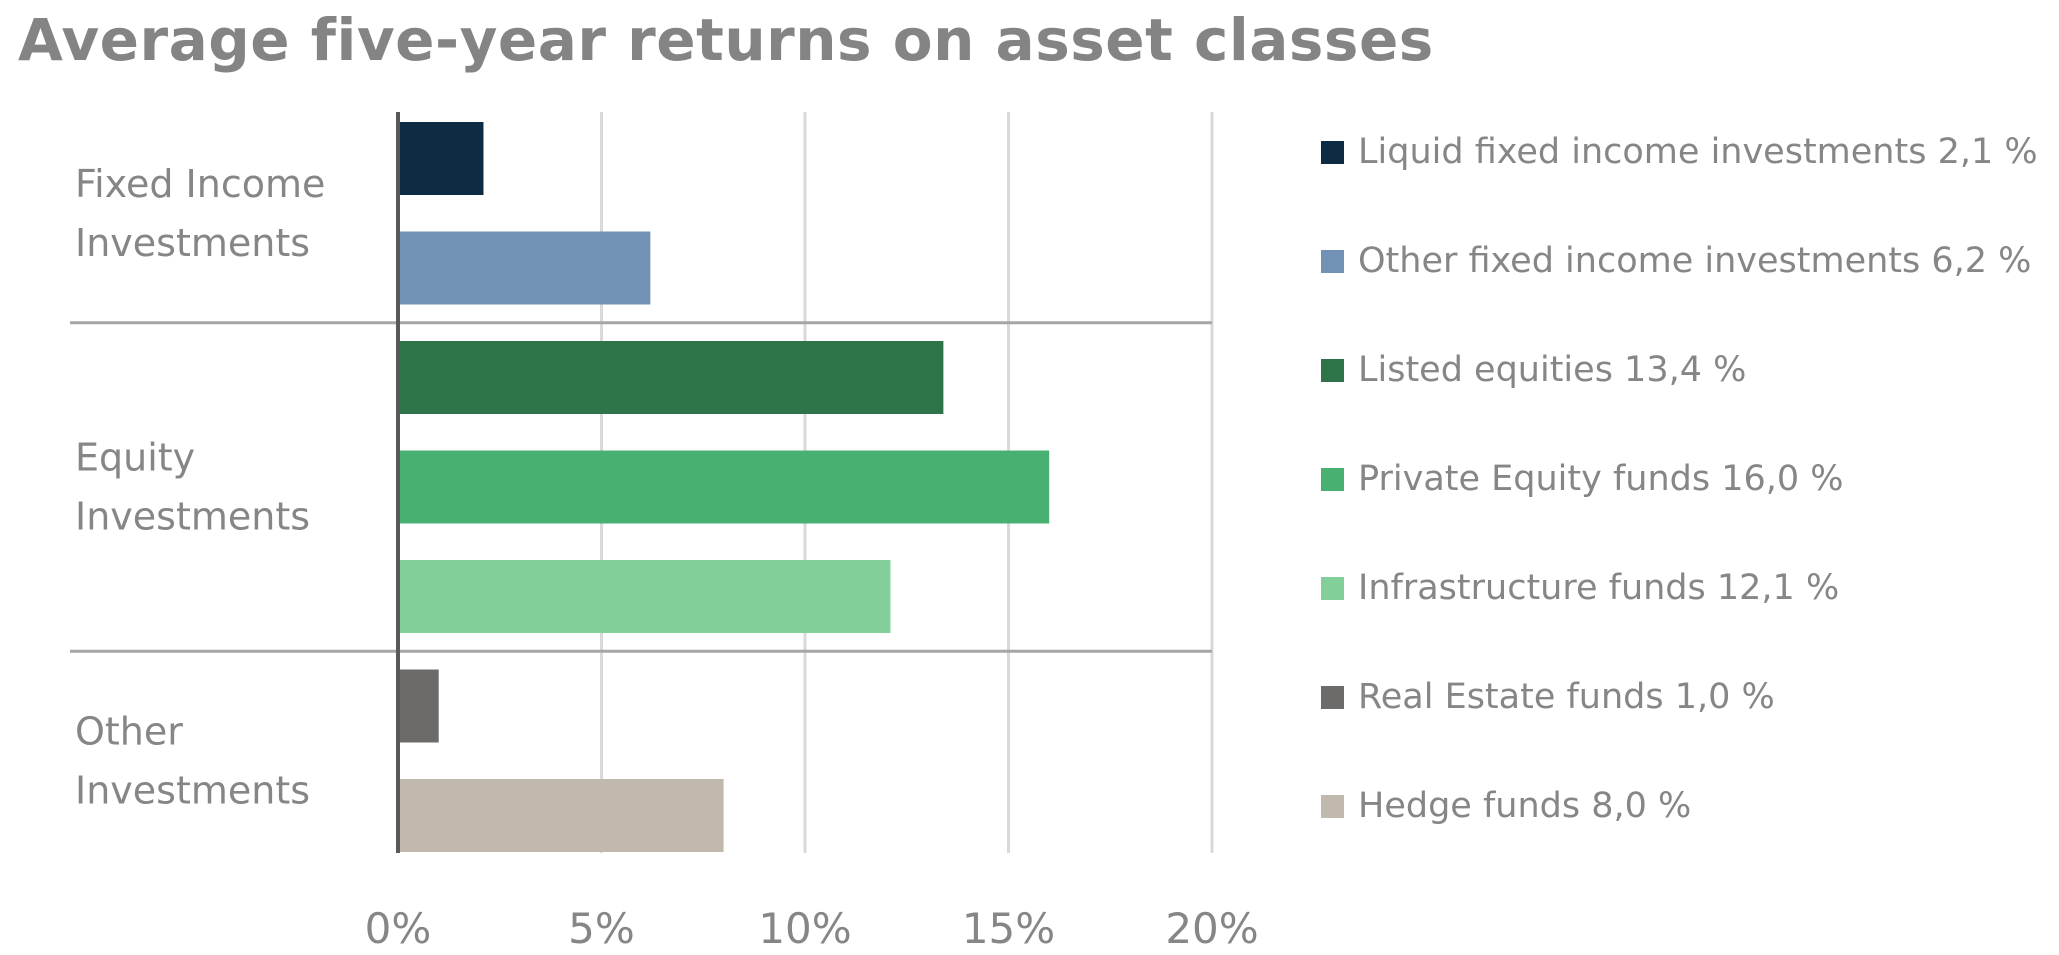 This screenshot has width=2059, height=955. Describe the element at coordinates (1566, 697) in the screenshot. I see `legend-label: Real Estate funds 1,0 %` at that location.